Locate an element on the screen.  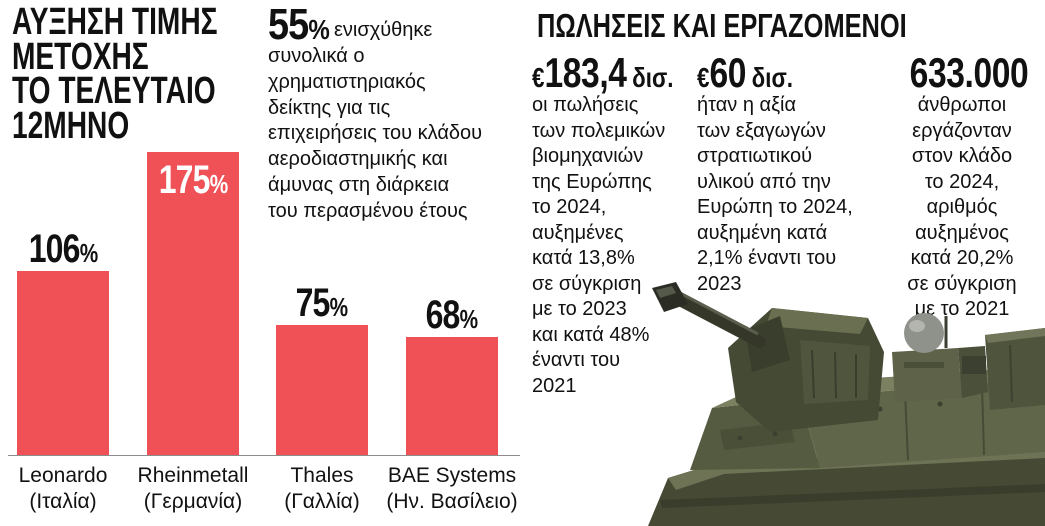
bar-value-label: 106% is located at coordinates (63, 252).